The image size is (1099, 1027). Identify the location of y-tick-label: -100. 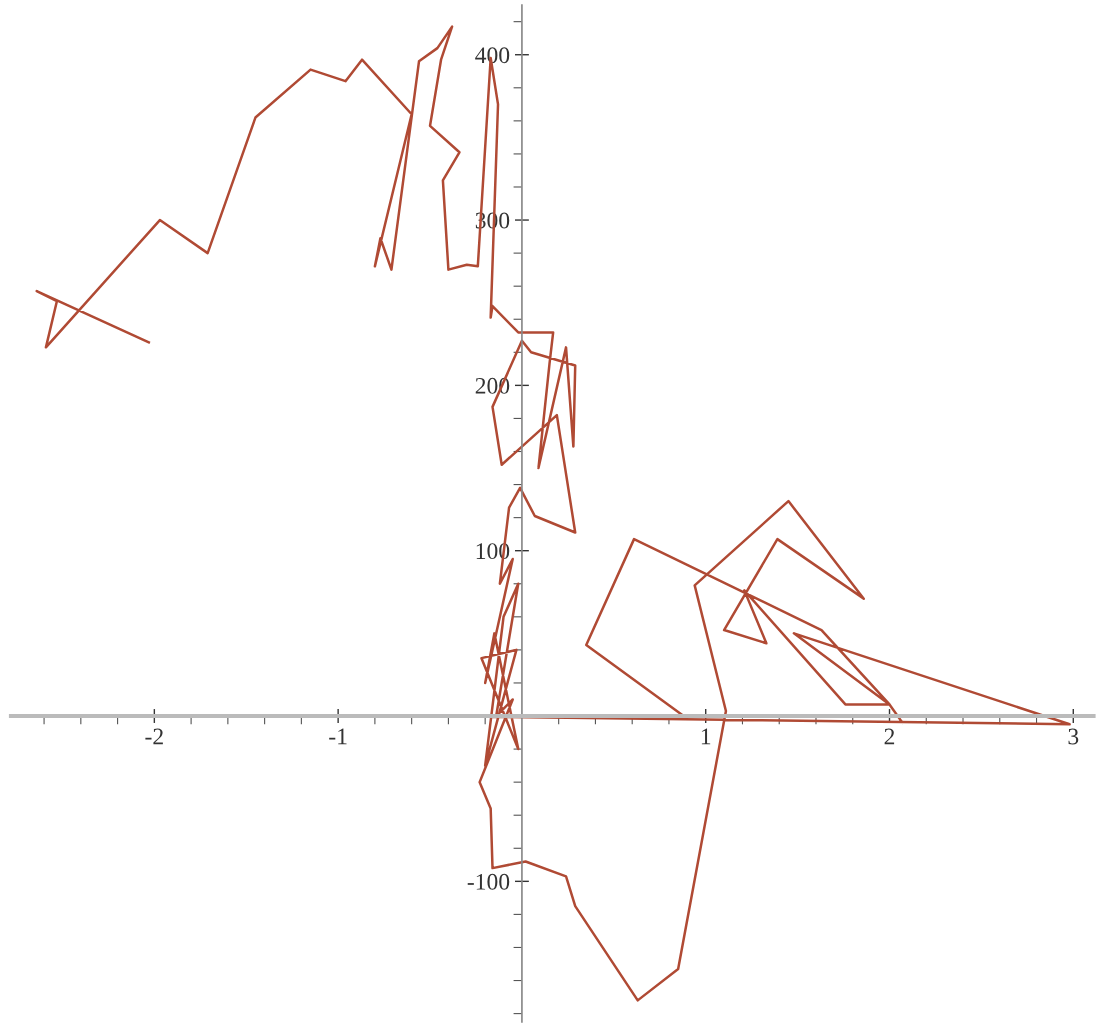
(488, 881).